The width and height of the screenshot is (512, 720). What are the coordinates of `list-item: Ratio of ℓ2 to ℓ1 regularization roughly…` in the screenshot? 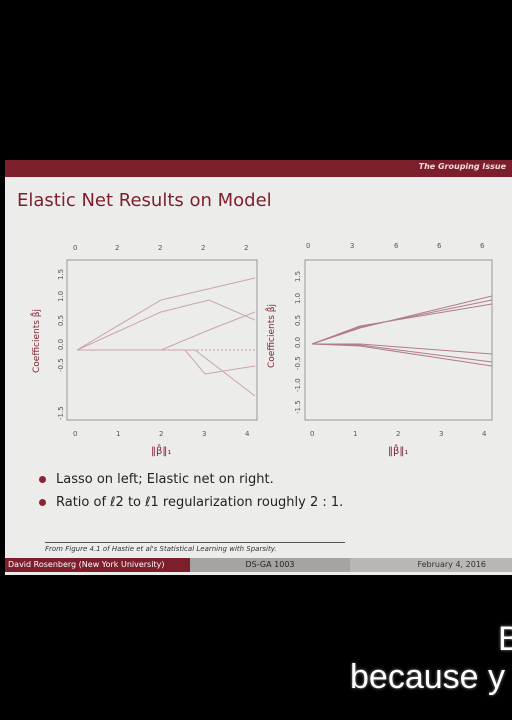 It's located at (191, 502).